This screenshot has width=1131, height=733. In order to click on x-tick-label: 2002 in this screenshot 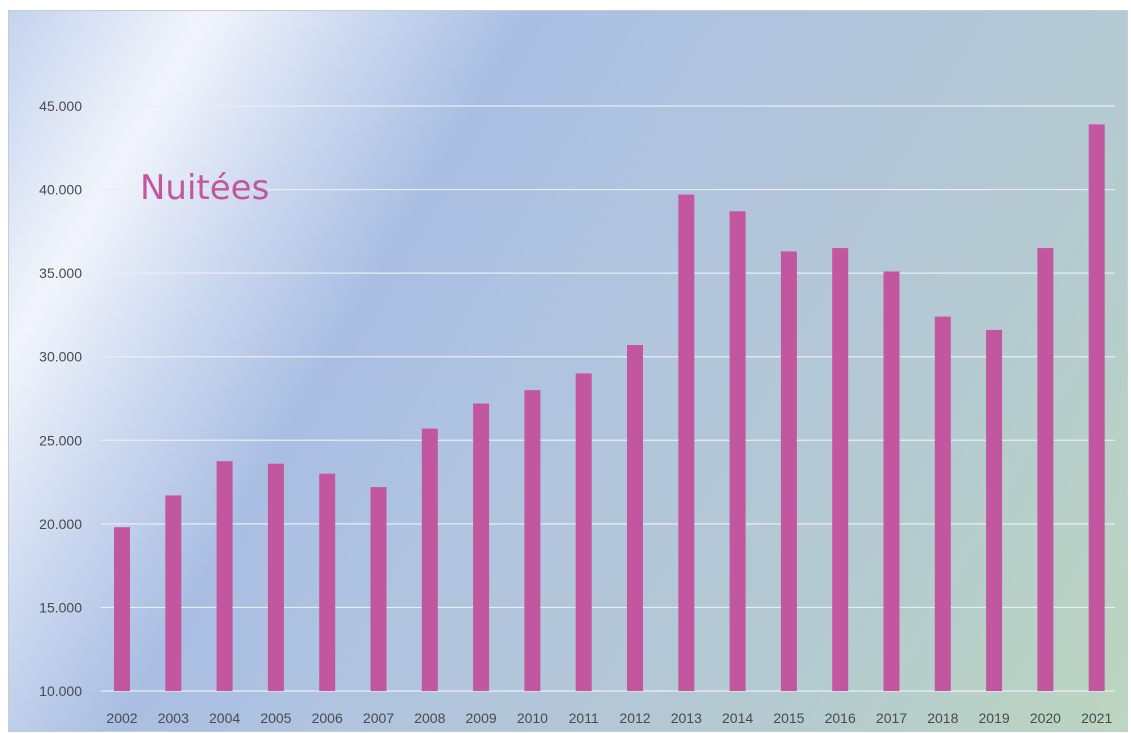, I will do `click(121, 718)`.